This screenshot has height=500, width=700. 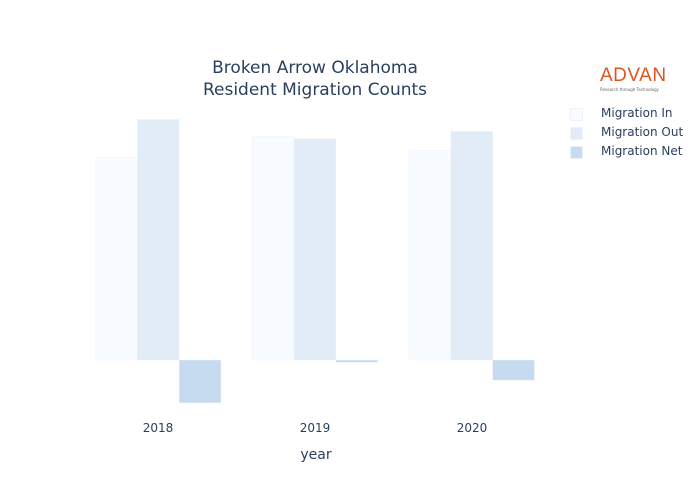 I want to click on bar-migration-out-2019, so click(x=315, y=249).